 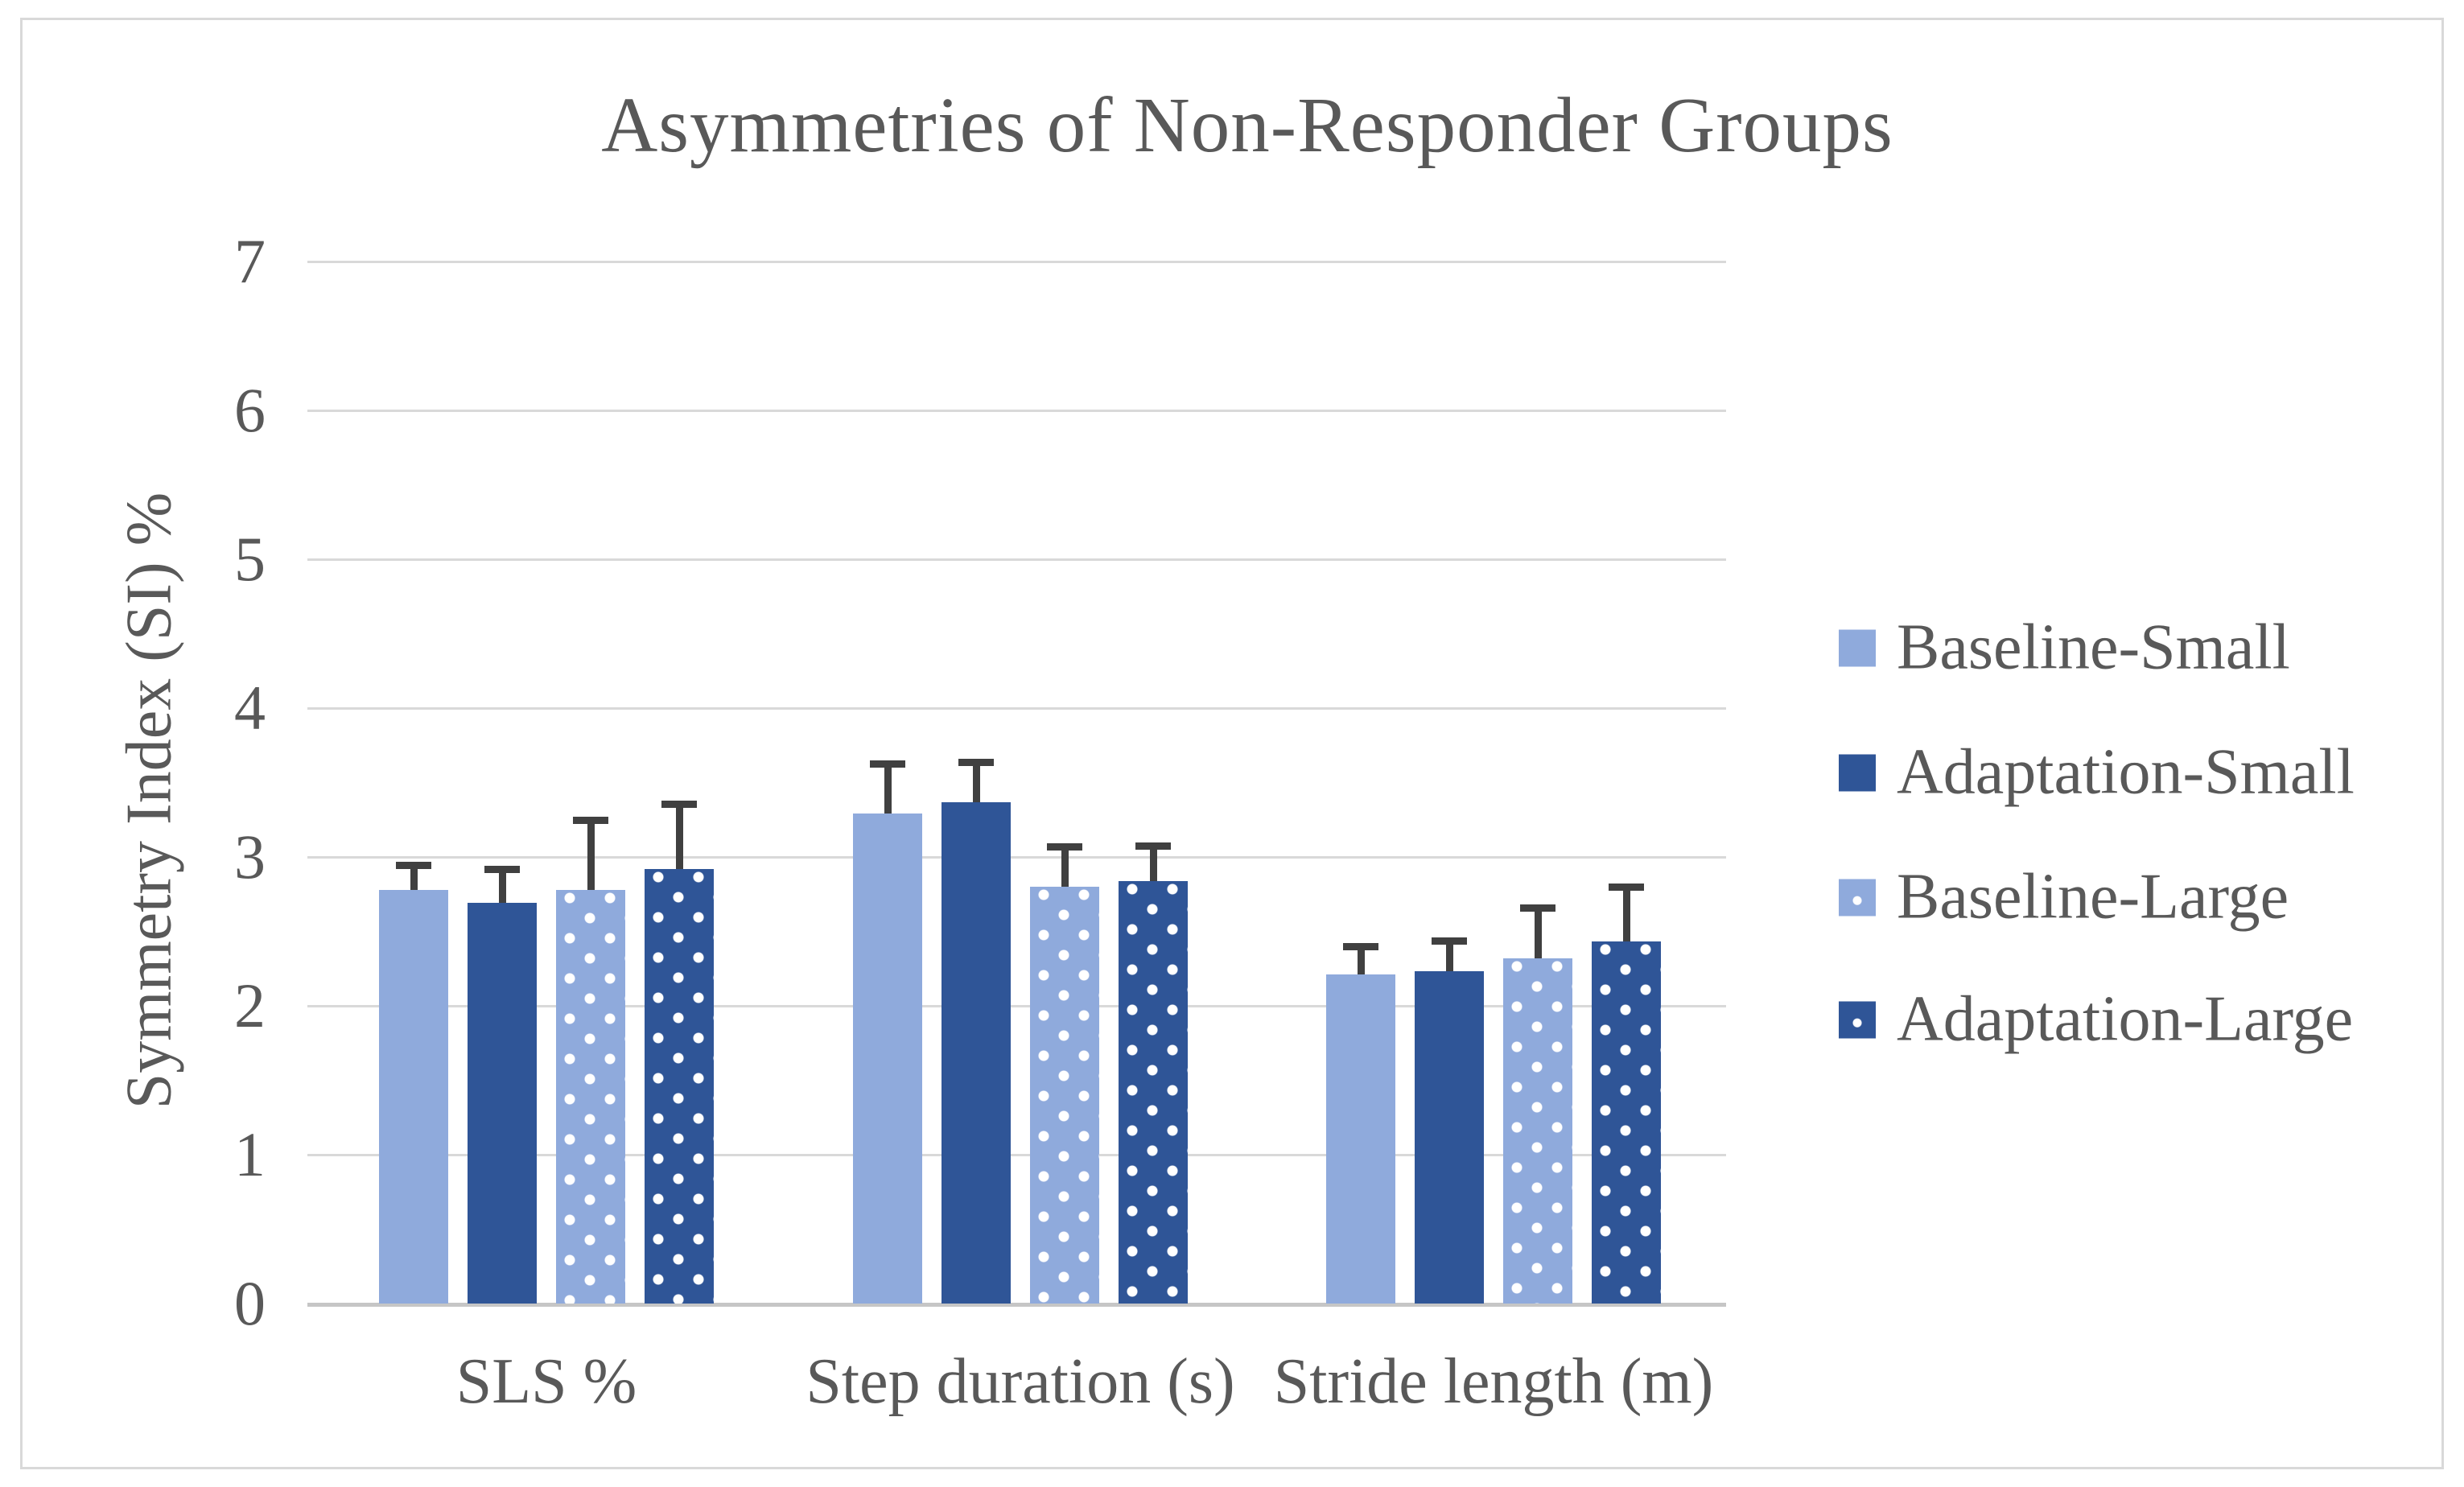 I want to click on legend-item-adaptation-large: Adaptation-Large, so click(x=2096, y=1020).